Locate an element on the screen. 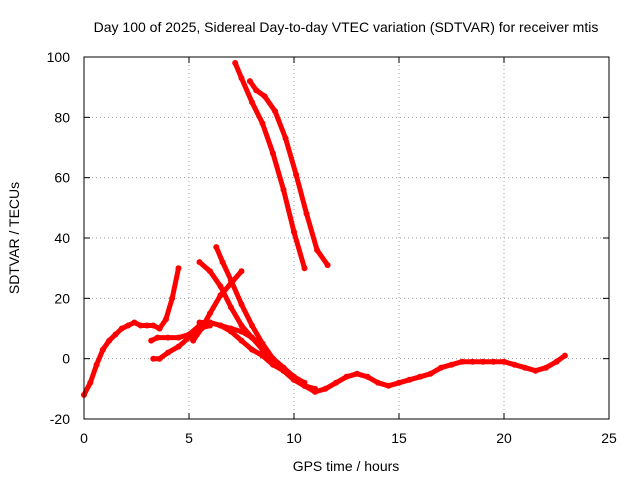  y-tick-label: 100 is located at coordinates (59, 57).